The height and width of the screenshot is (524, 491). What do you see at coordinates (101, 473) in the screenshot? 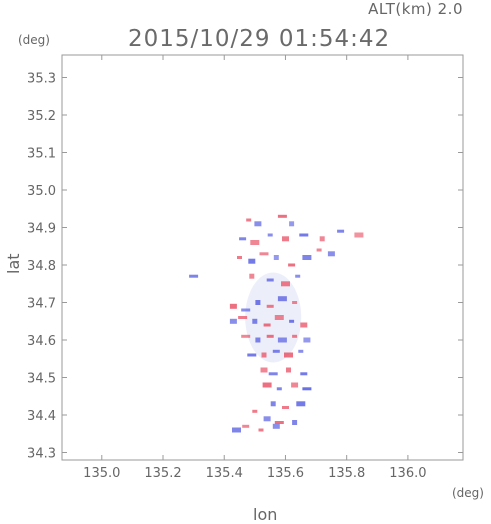
I see `x-tick-label: 135.0` at bounding box center [101, 473].